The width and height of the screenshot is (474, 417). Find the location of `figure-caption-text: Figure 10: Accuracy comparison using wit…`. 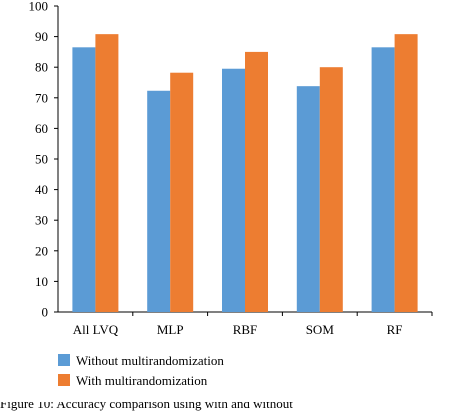

figure-caption-text: Figure 10: Accuracy comparison using wit… is located at coordinates (146, 406).